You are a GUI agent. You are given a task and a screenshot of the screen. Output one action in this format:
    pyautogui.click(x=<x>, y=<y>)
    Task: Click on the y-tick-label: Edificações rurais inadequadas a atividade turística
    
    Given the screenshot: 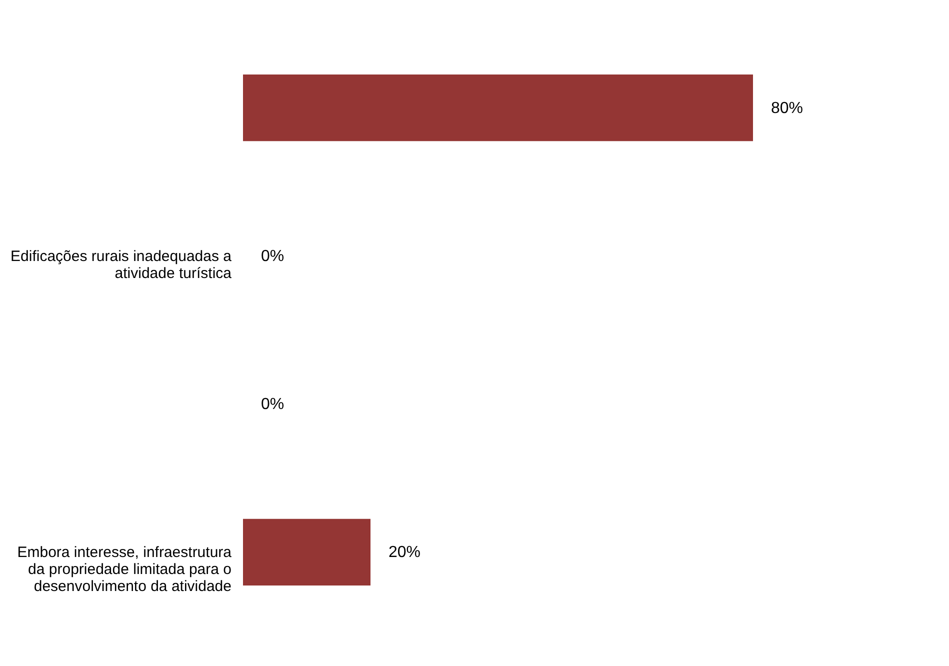 What is the action you would take?
    pyautogui.click(x=121, y=265)
    